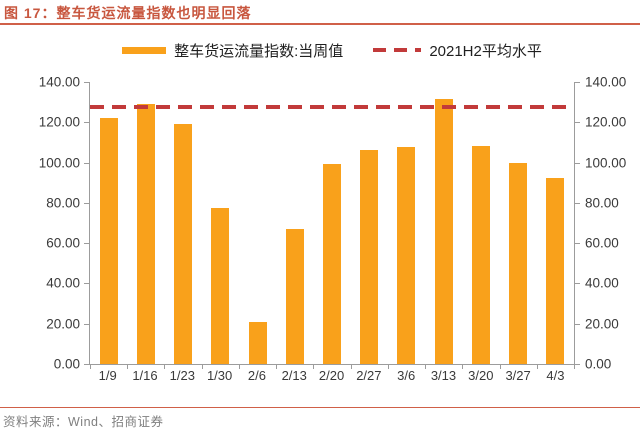  I want to click on x-tick-label: 4/3, so click(555, 375).